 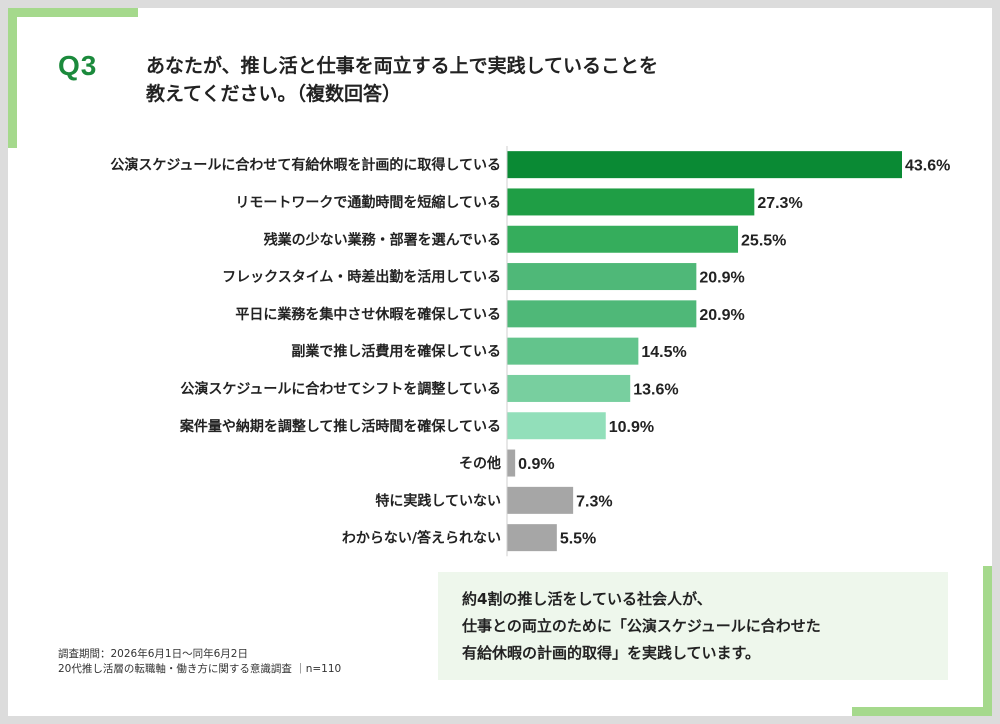 What do you see at coordinates (402, 66) in the screenshot?
I see `question-text-line1: あなたが、推し活と仕事を両立する上で実践していることを` at bounding box center [402, 66].